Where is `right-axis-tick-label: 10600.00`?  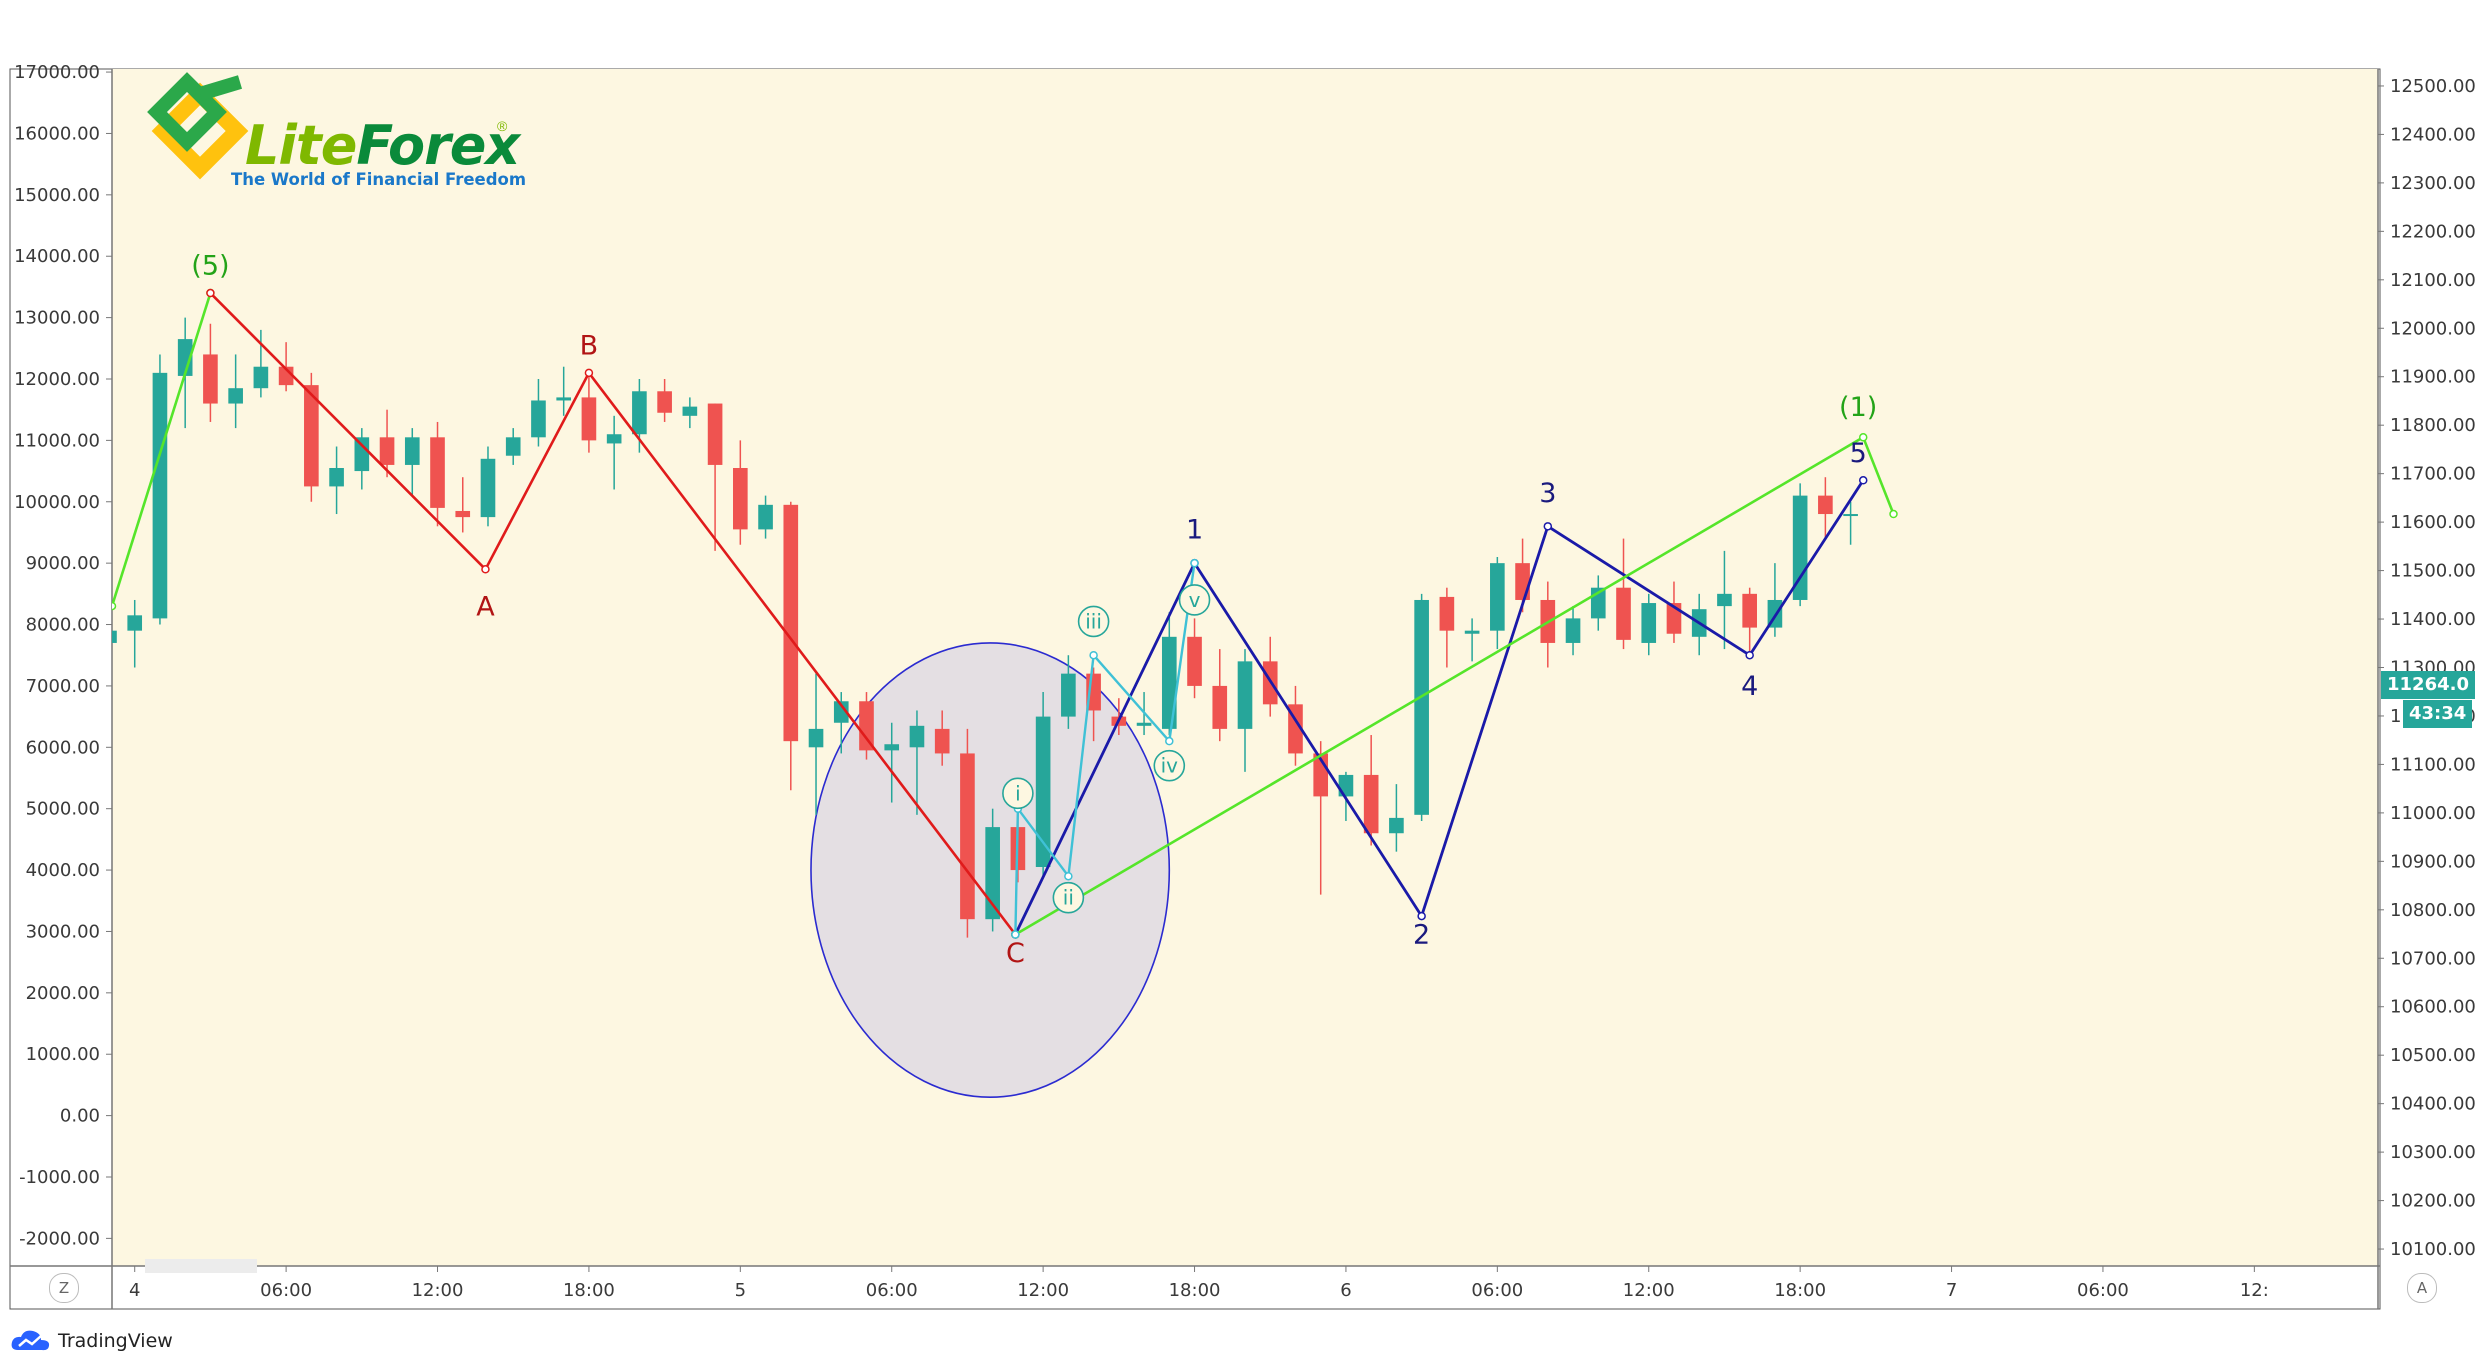
right-axis-tick-label: 10600.00 is located at coordinates (2433, 1007).